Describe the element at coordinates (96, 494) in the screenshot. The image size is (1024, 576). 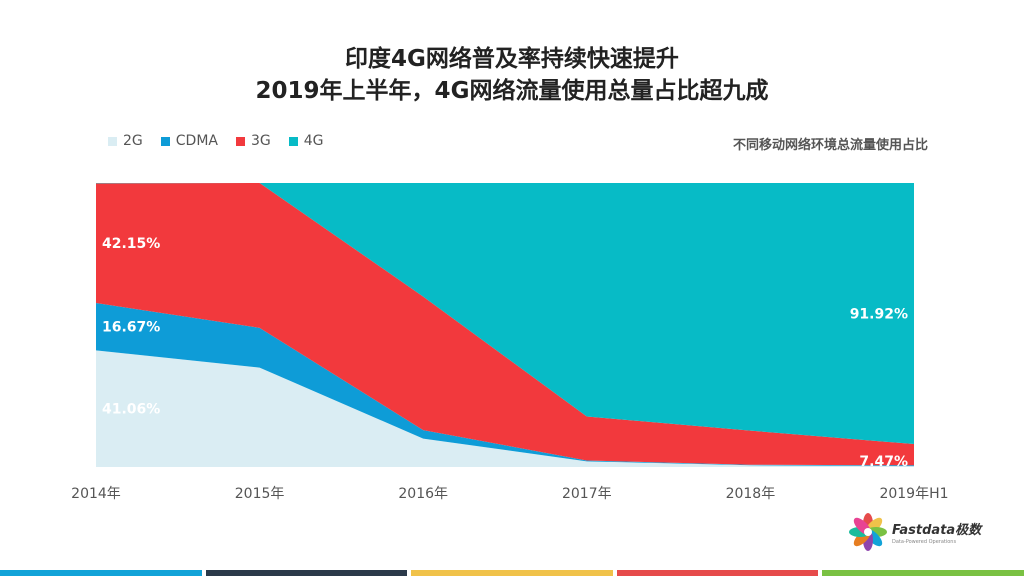
I see `x-tick-label: 2014年` at that location.